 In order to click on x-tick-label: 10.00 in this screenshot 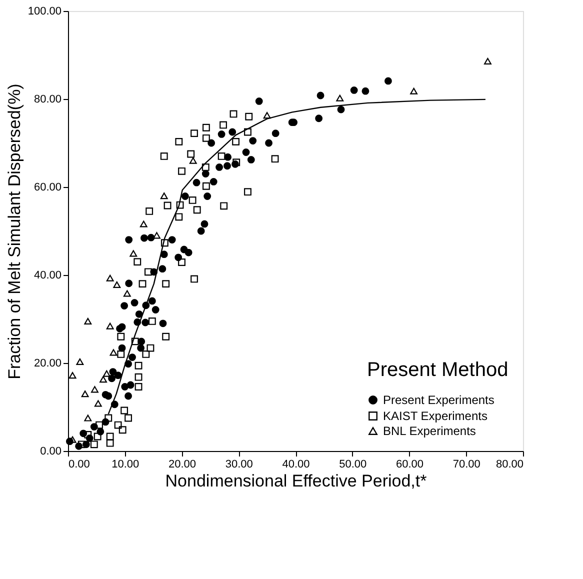, I will do `click(126, 464)`.